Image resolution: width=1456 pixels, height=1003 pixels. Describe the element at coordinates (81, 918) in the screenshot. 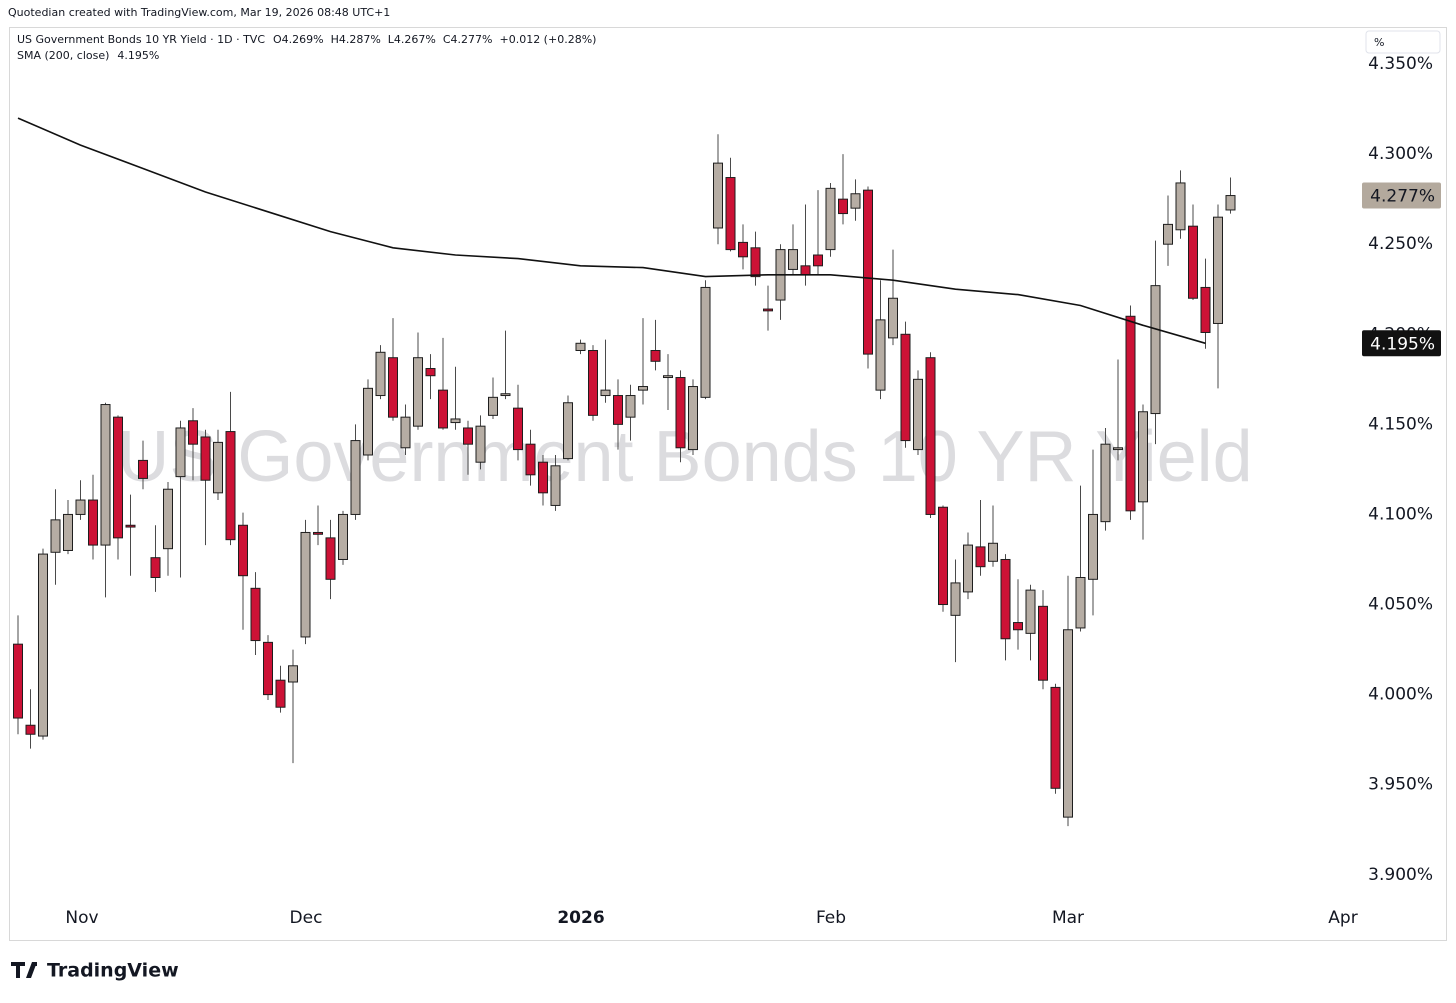

I see `x-tick-label: Nov` at that location.